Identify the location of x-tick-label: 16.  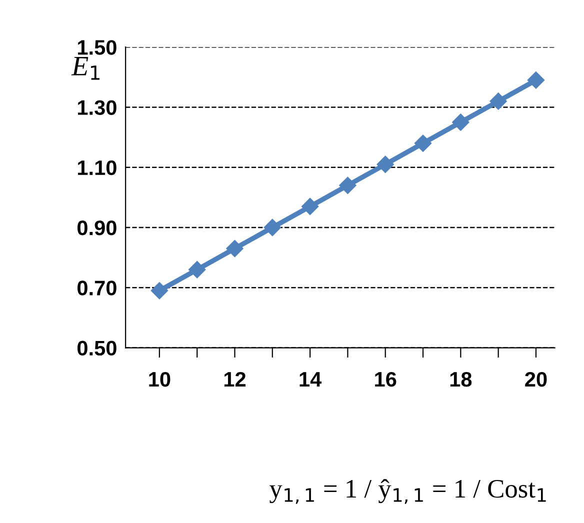
(385, 379).